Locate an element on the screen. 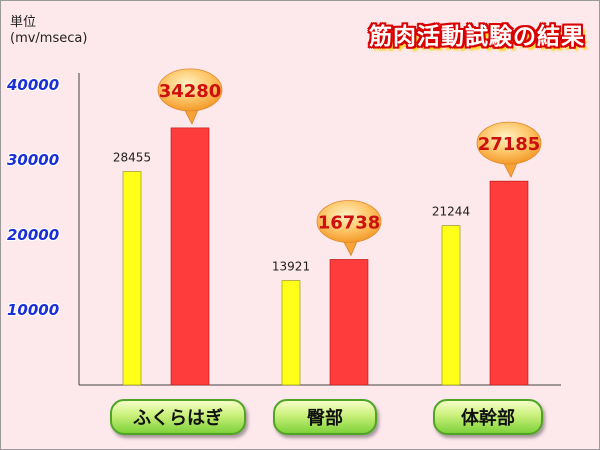 The width and height of the screenshot is (600, 450). value-callout: 34280 is located at coordinates (190, 96).